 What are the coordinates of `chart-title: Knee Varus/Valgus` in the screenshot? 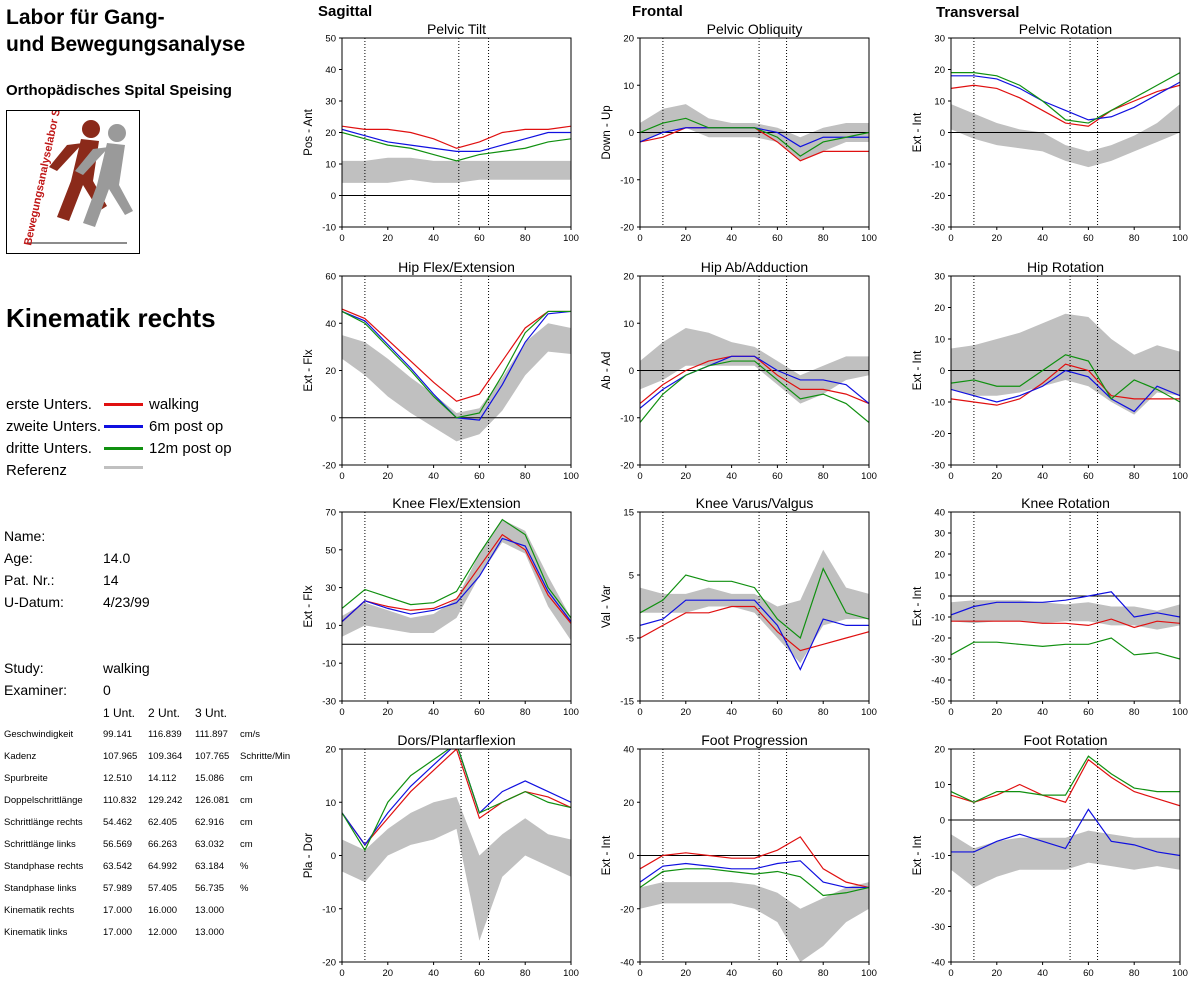 It's located at (755, 503).